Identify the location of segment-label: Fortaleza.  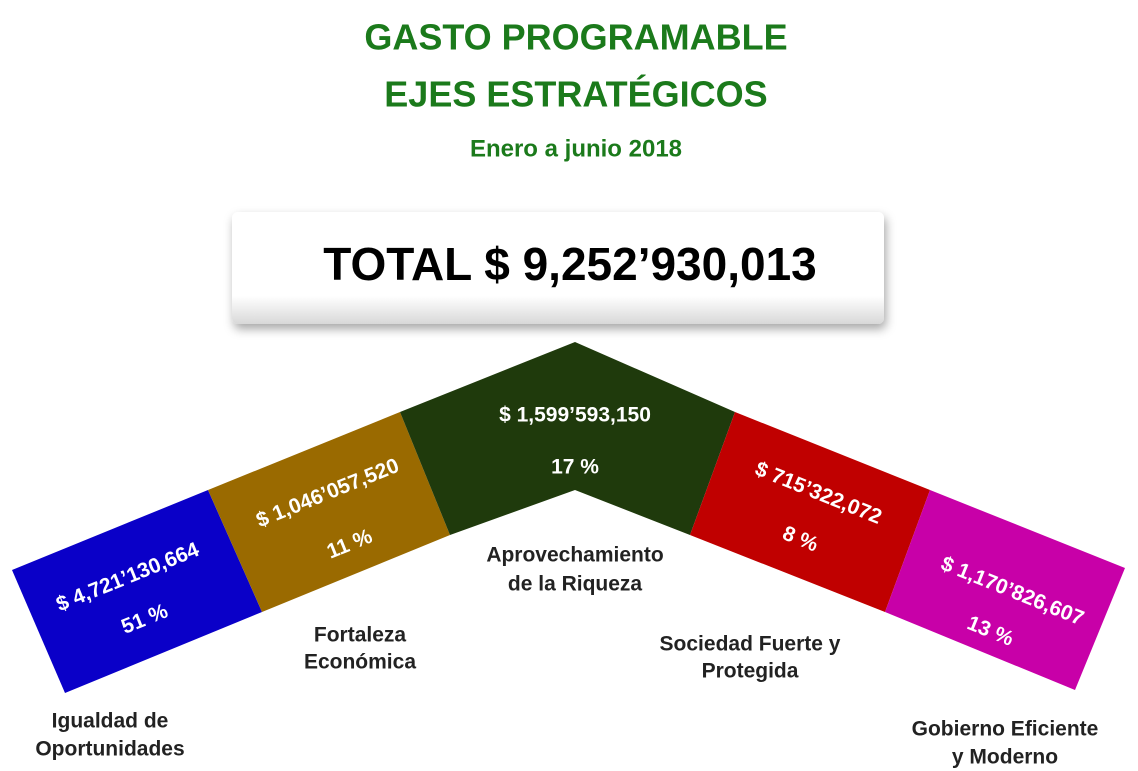
(360, 635).